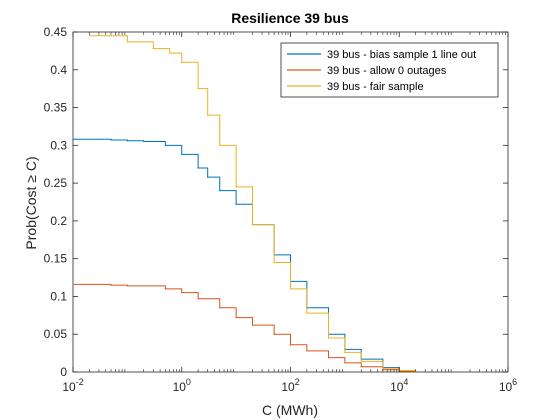 The height and width of the screenshot is (420, 560). What do you see at coordinates (56, 32) in the screenshot?
I see `y-tick-label: 0.45` at bounding box center [56, 32].